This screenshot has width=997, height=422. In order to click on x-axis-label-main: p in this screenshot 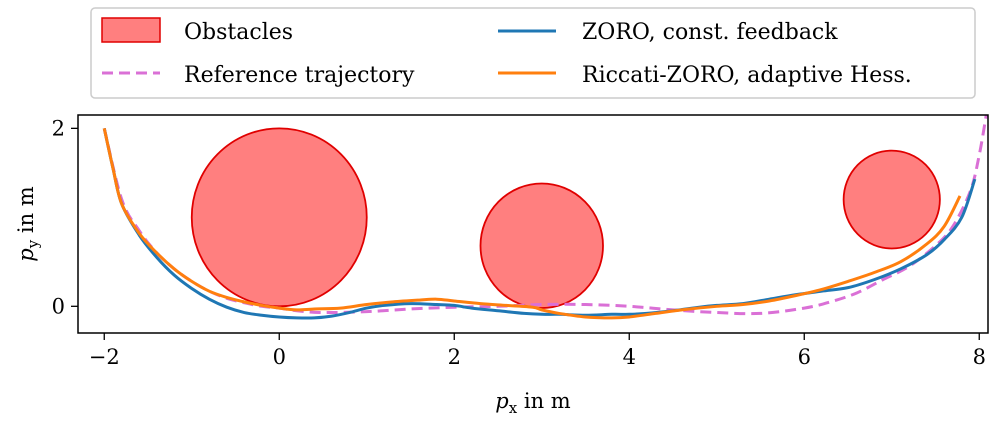, I will do `click(501, 401)`.